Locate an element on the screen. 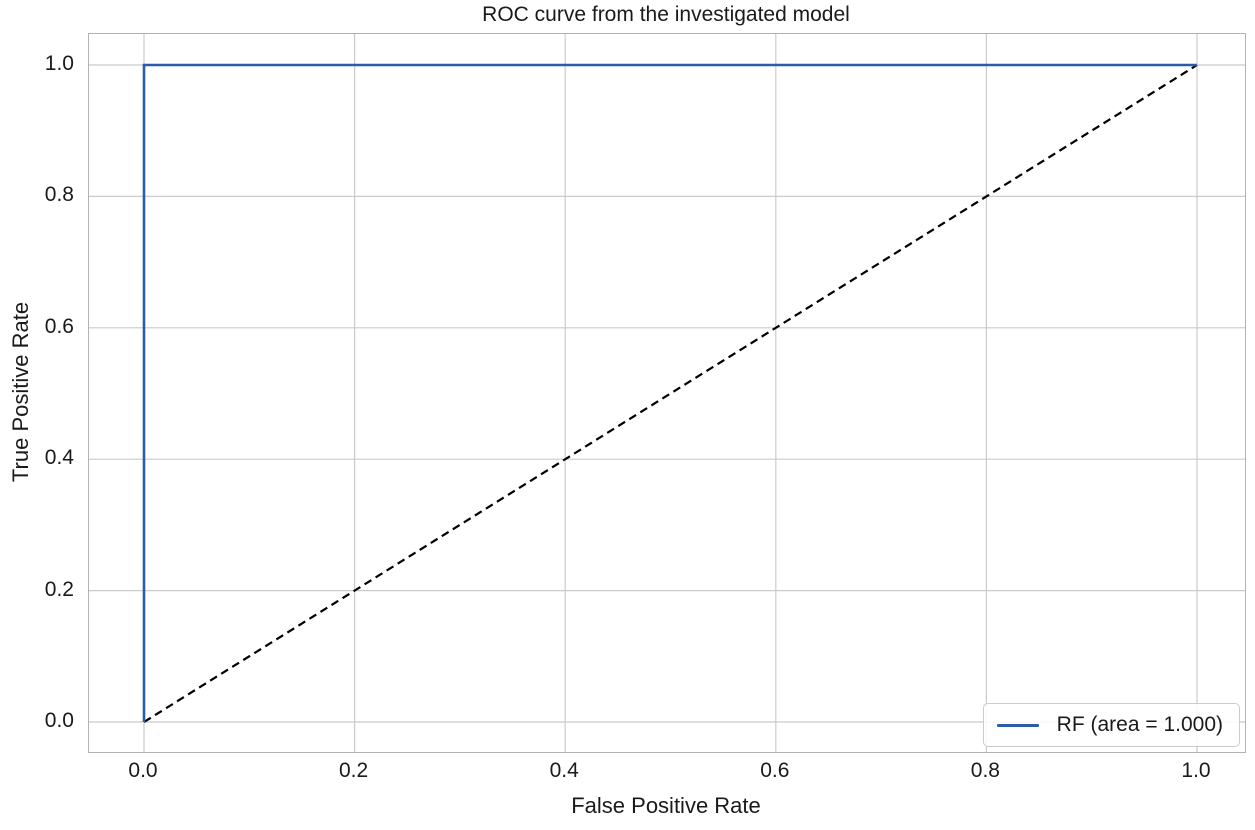 The image size is (1255, 830). chart-title: ROC curve from the investigated model is located at coordinates (666, 14).